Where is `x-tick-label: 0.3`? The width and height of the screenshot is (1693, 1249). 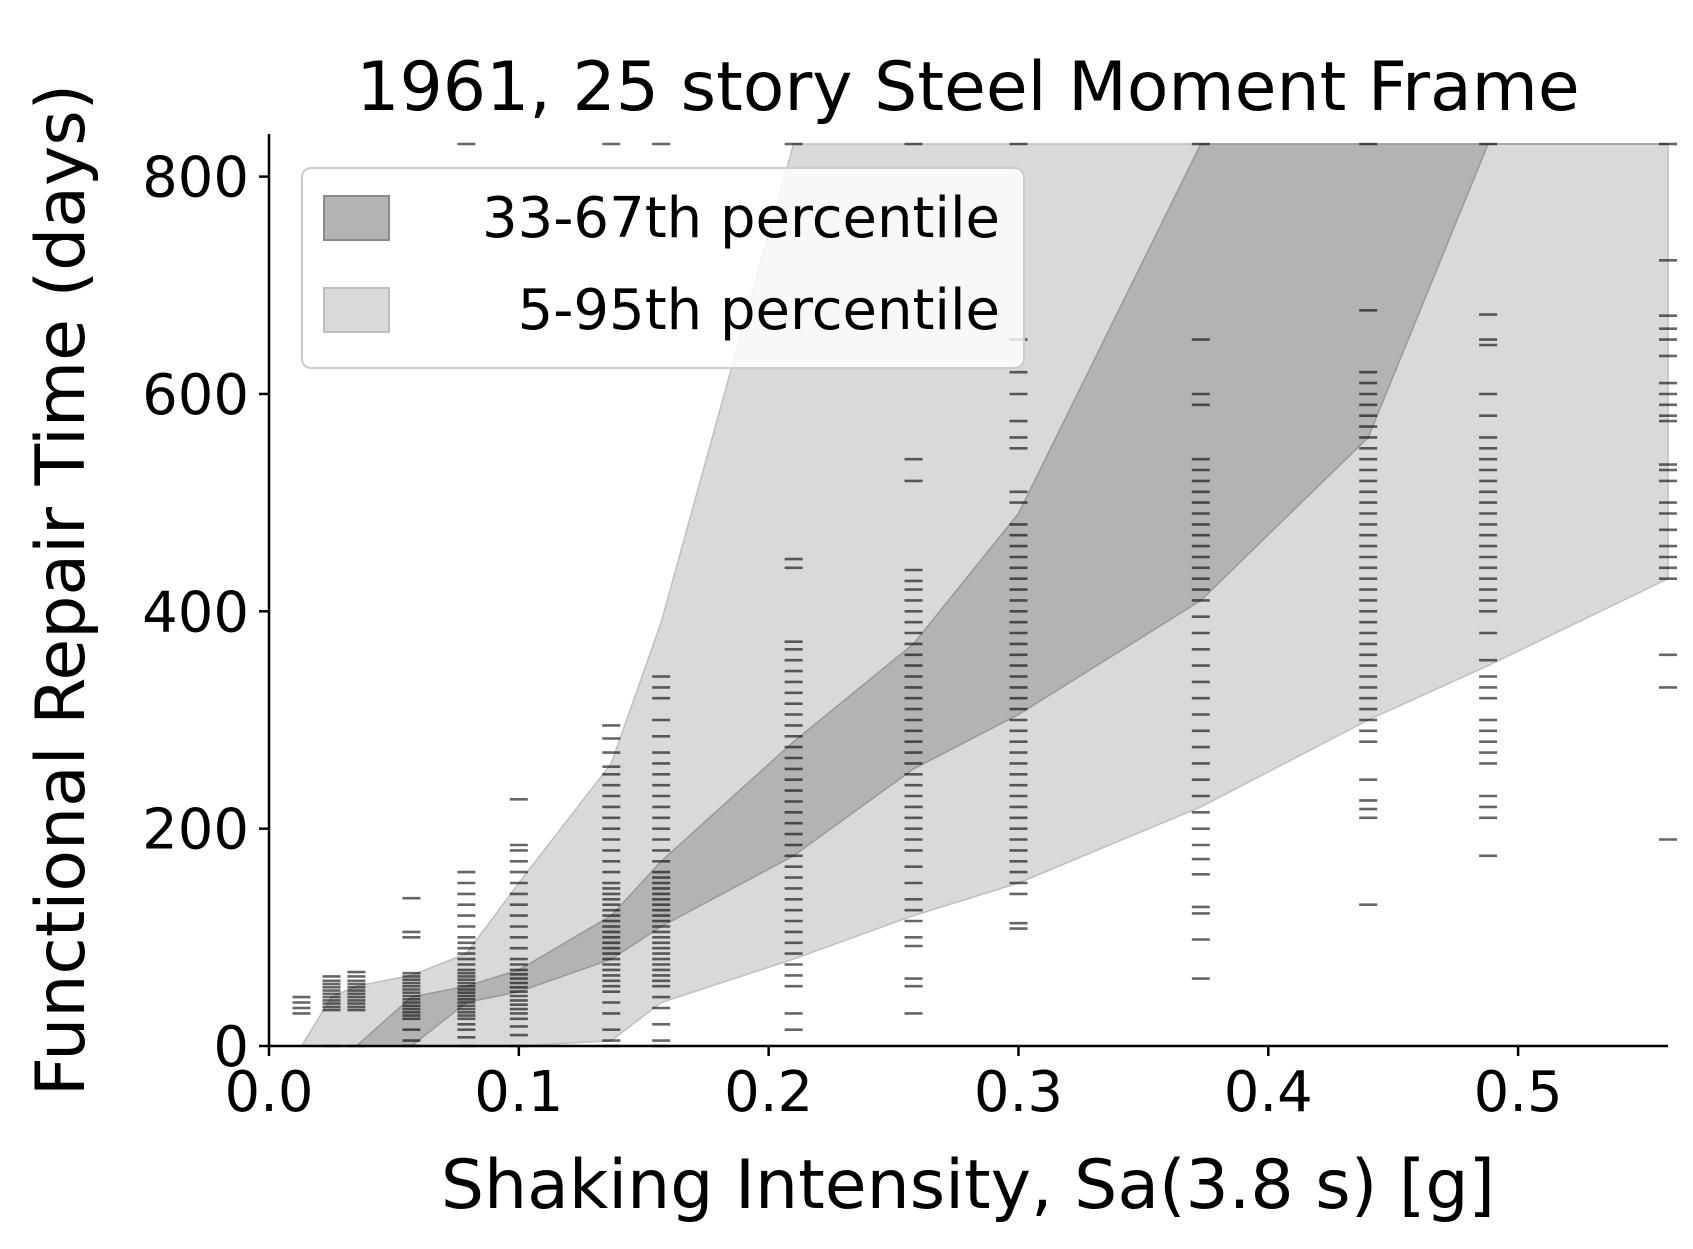
x-tick-label: 0.3 is located at coordinates (1018, 1092).